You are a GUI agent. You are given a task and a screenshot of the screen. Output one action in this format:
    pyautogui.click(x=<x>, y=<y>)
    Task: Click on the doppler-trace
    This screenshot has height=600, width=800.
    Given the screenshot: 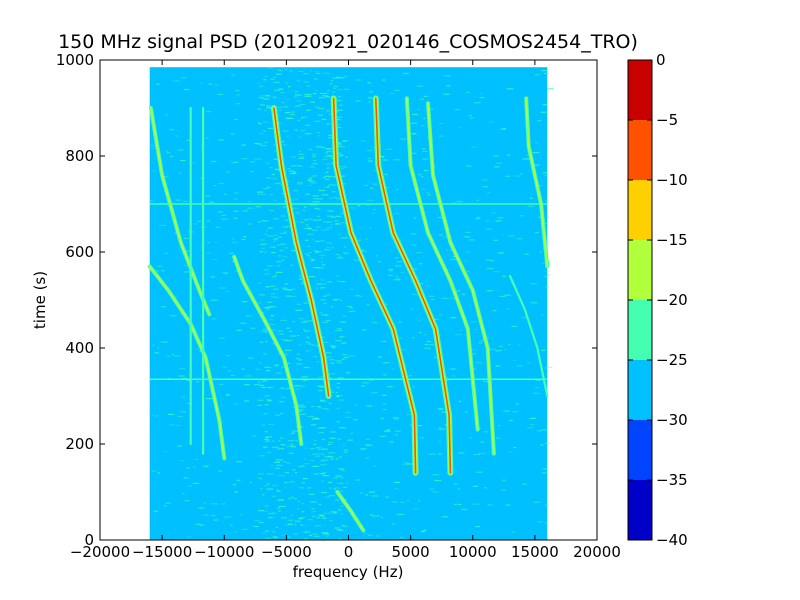 What is the action you would take?
    pyautogui.click(x=350, y=511)
    